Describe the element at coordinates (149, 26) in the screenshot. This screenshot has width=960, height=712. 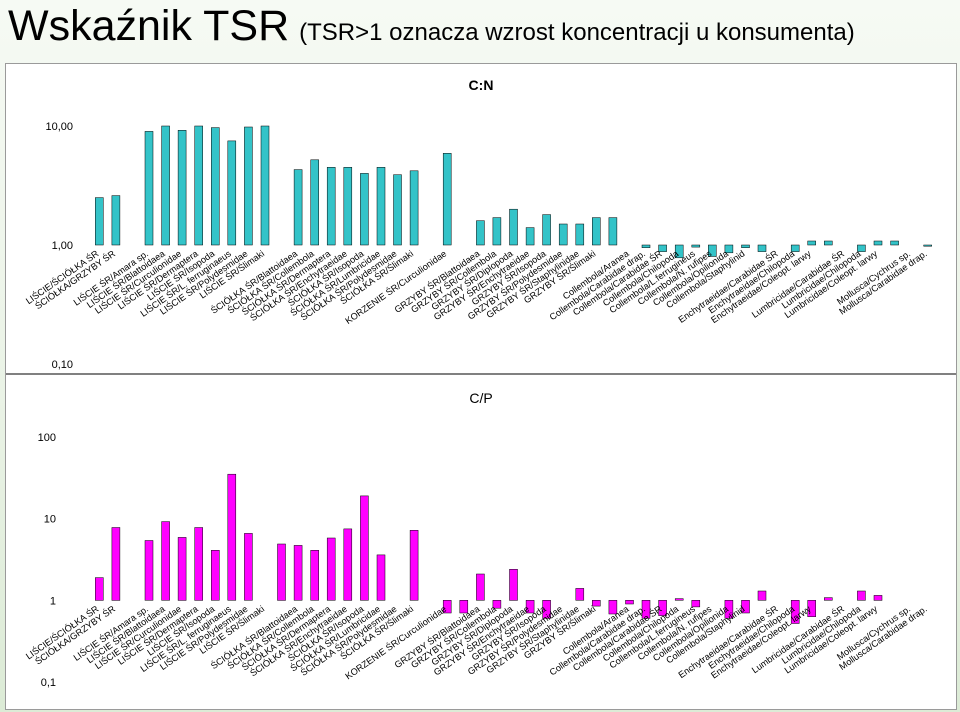
I see `title-main: Wskaźnik TSR` at that location.